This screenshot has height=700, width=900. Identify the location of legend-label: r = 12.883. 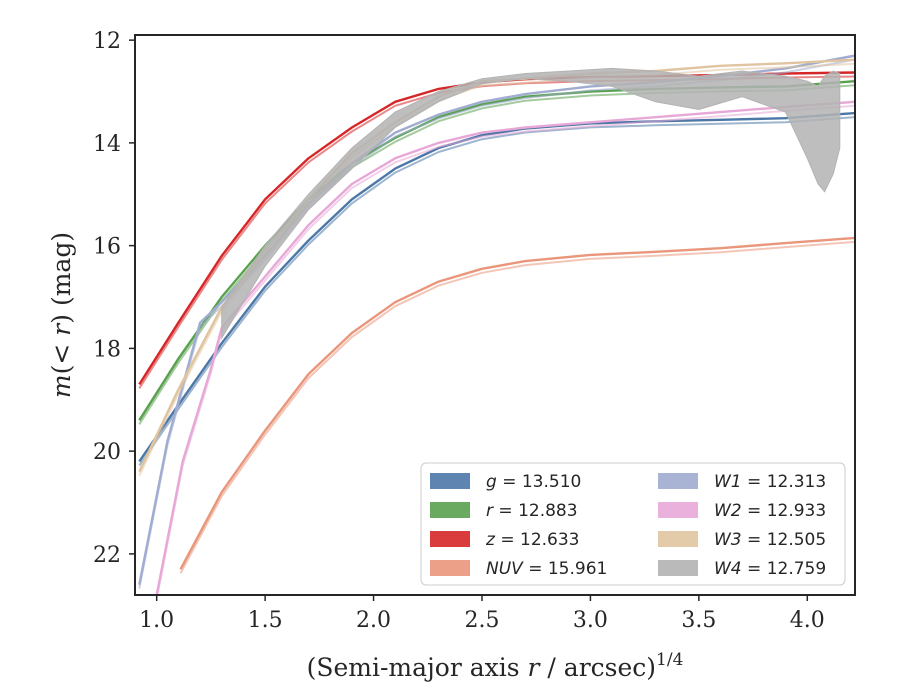
(532, 511).